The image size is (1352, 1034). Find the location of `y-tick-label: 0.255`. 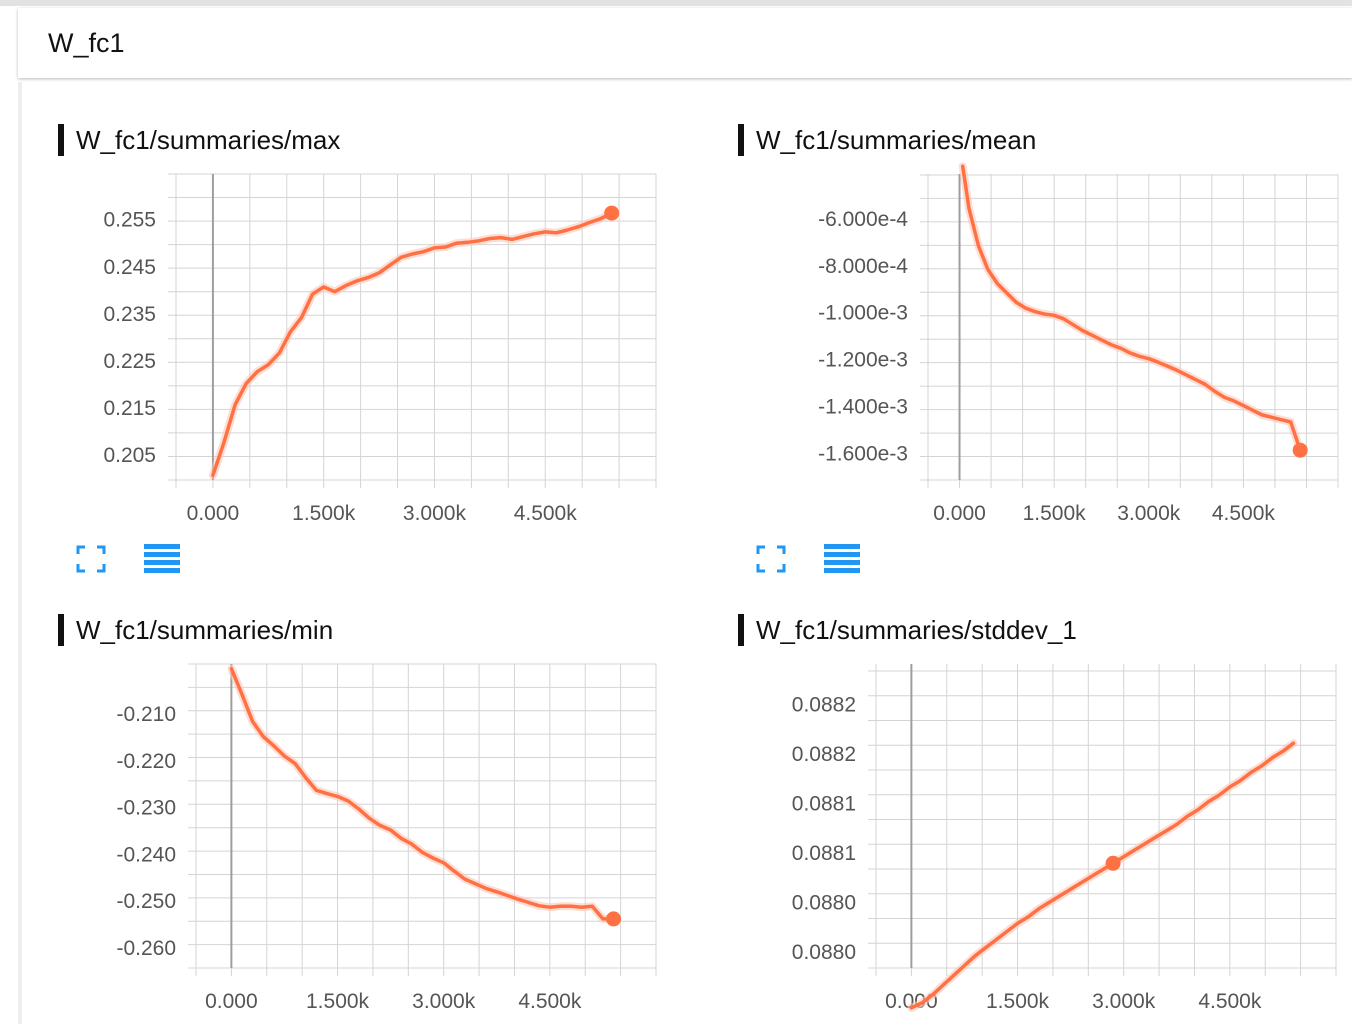

y-tick-label: 0.255 is located at coordinates (129, 220).